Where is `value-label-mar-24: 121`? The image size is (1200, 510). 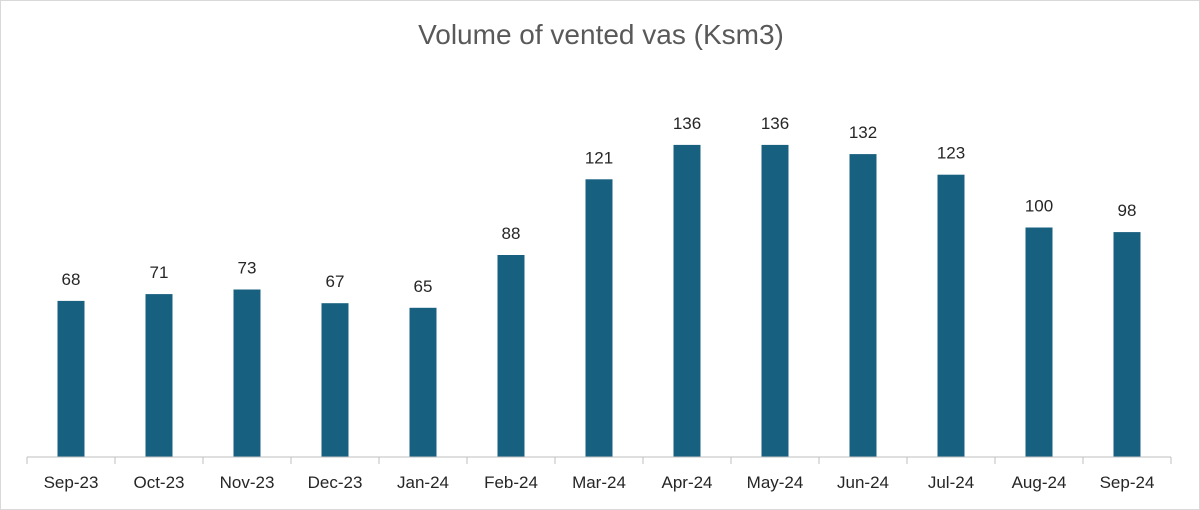
value-label-mar-24: 121 is located at coordinates (599, 157).